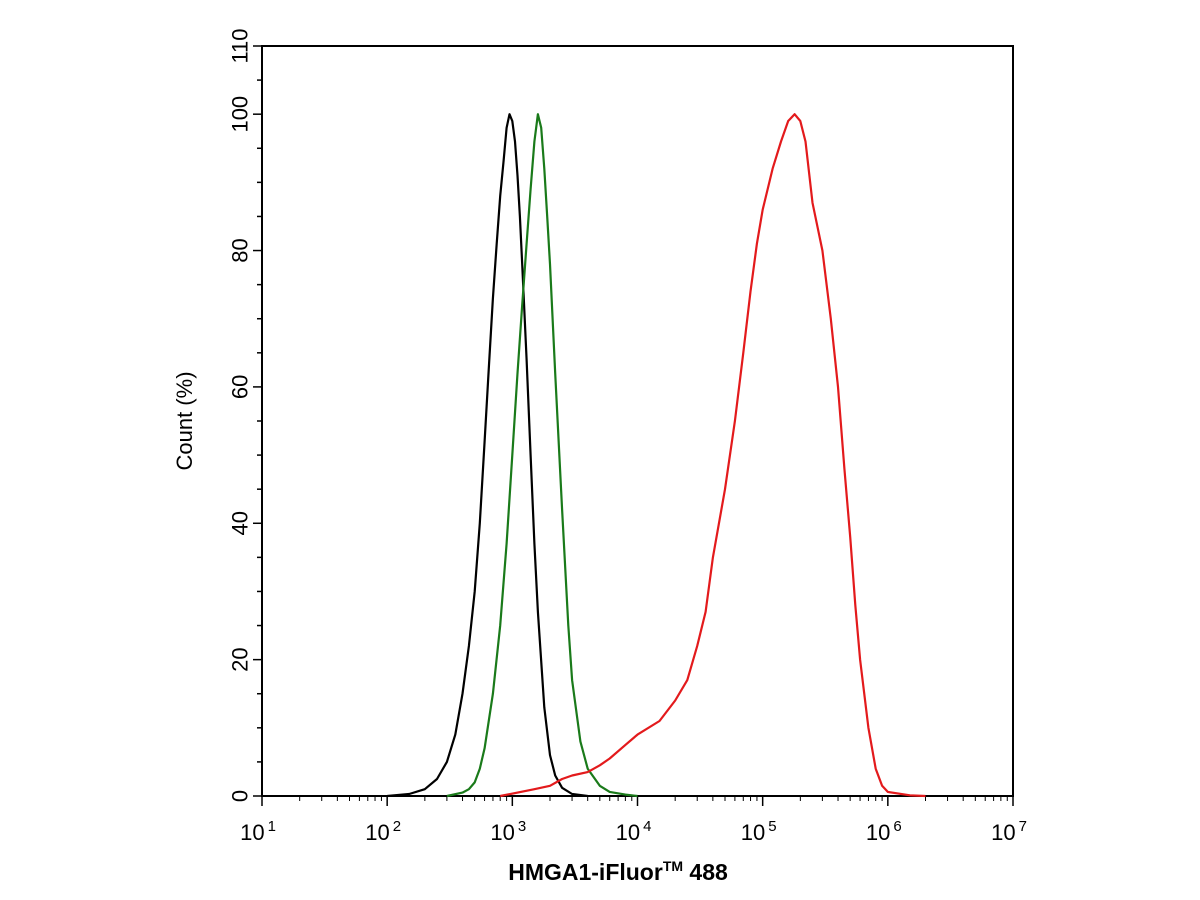 The width and height of the screenshot is (1200, 900). I want to click on x-tick-exponent: 7, so click(1023, 826).